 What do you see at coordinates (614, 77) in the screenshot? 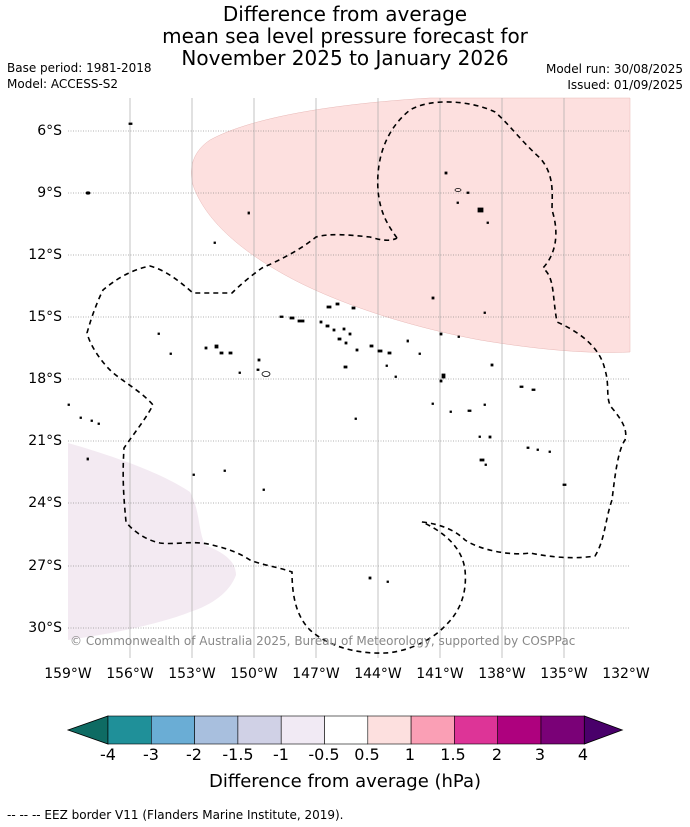
I see `meta-right: Model run: 30/08/2025 Issued: 01/09/2025` at bounding box center [614, 77].